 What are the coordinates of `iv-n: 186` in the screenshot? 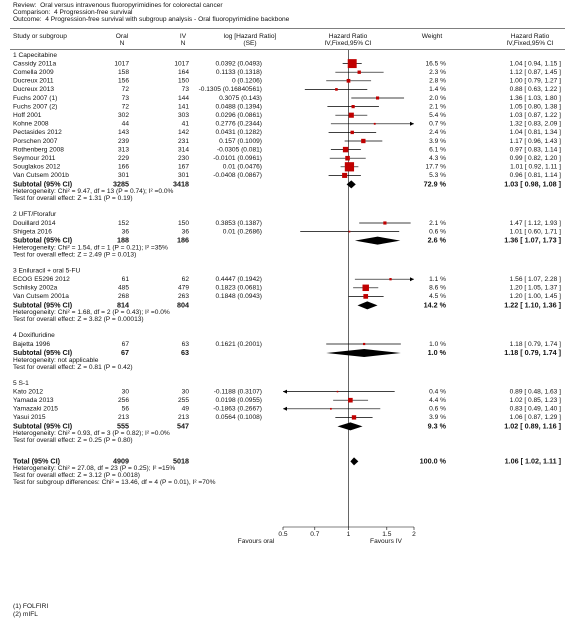 It's located at (183, 240).